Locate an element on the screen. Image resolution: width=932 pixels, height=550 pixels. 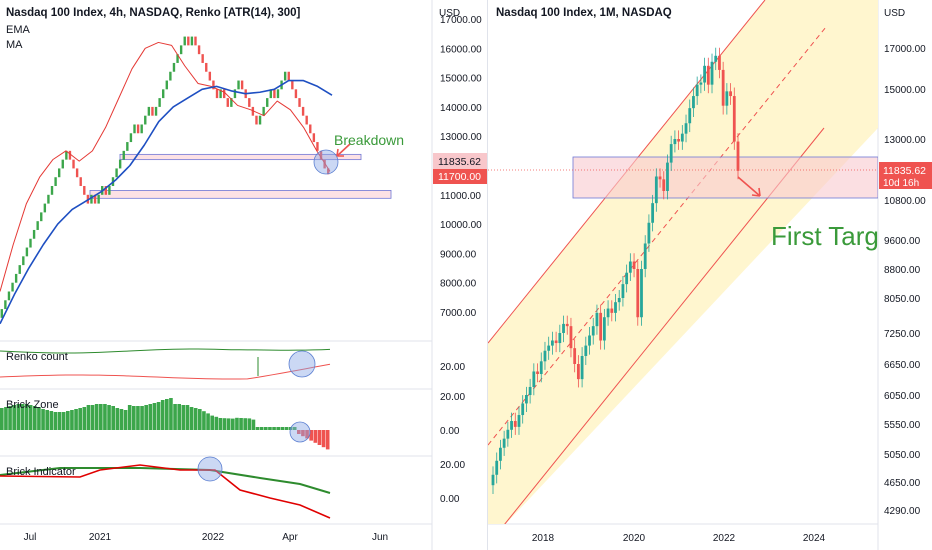
brick-indicator-tick: 0.00 is located at coordinates (450, 499).